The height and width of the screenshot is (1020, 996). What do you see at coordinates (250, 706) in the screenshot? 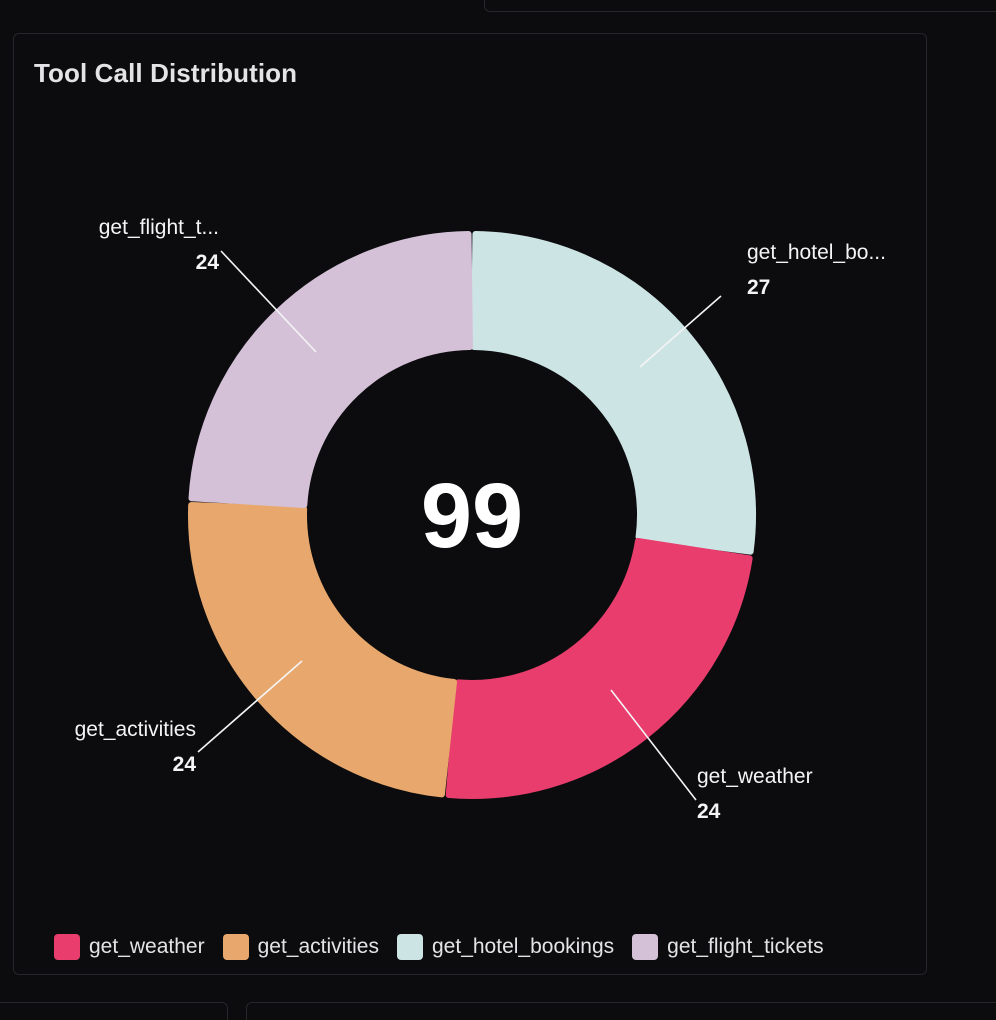
I see `leader-line-get-activities` at bounding box center [250, 706].